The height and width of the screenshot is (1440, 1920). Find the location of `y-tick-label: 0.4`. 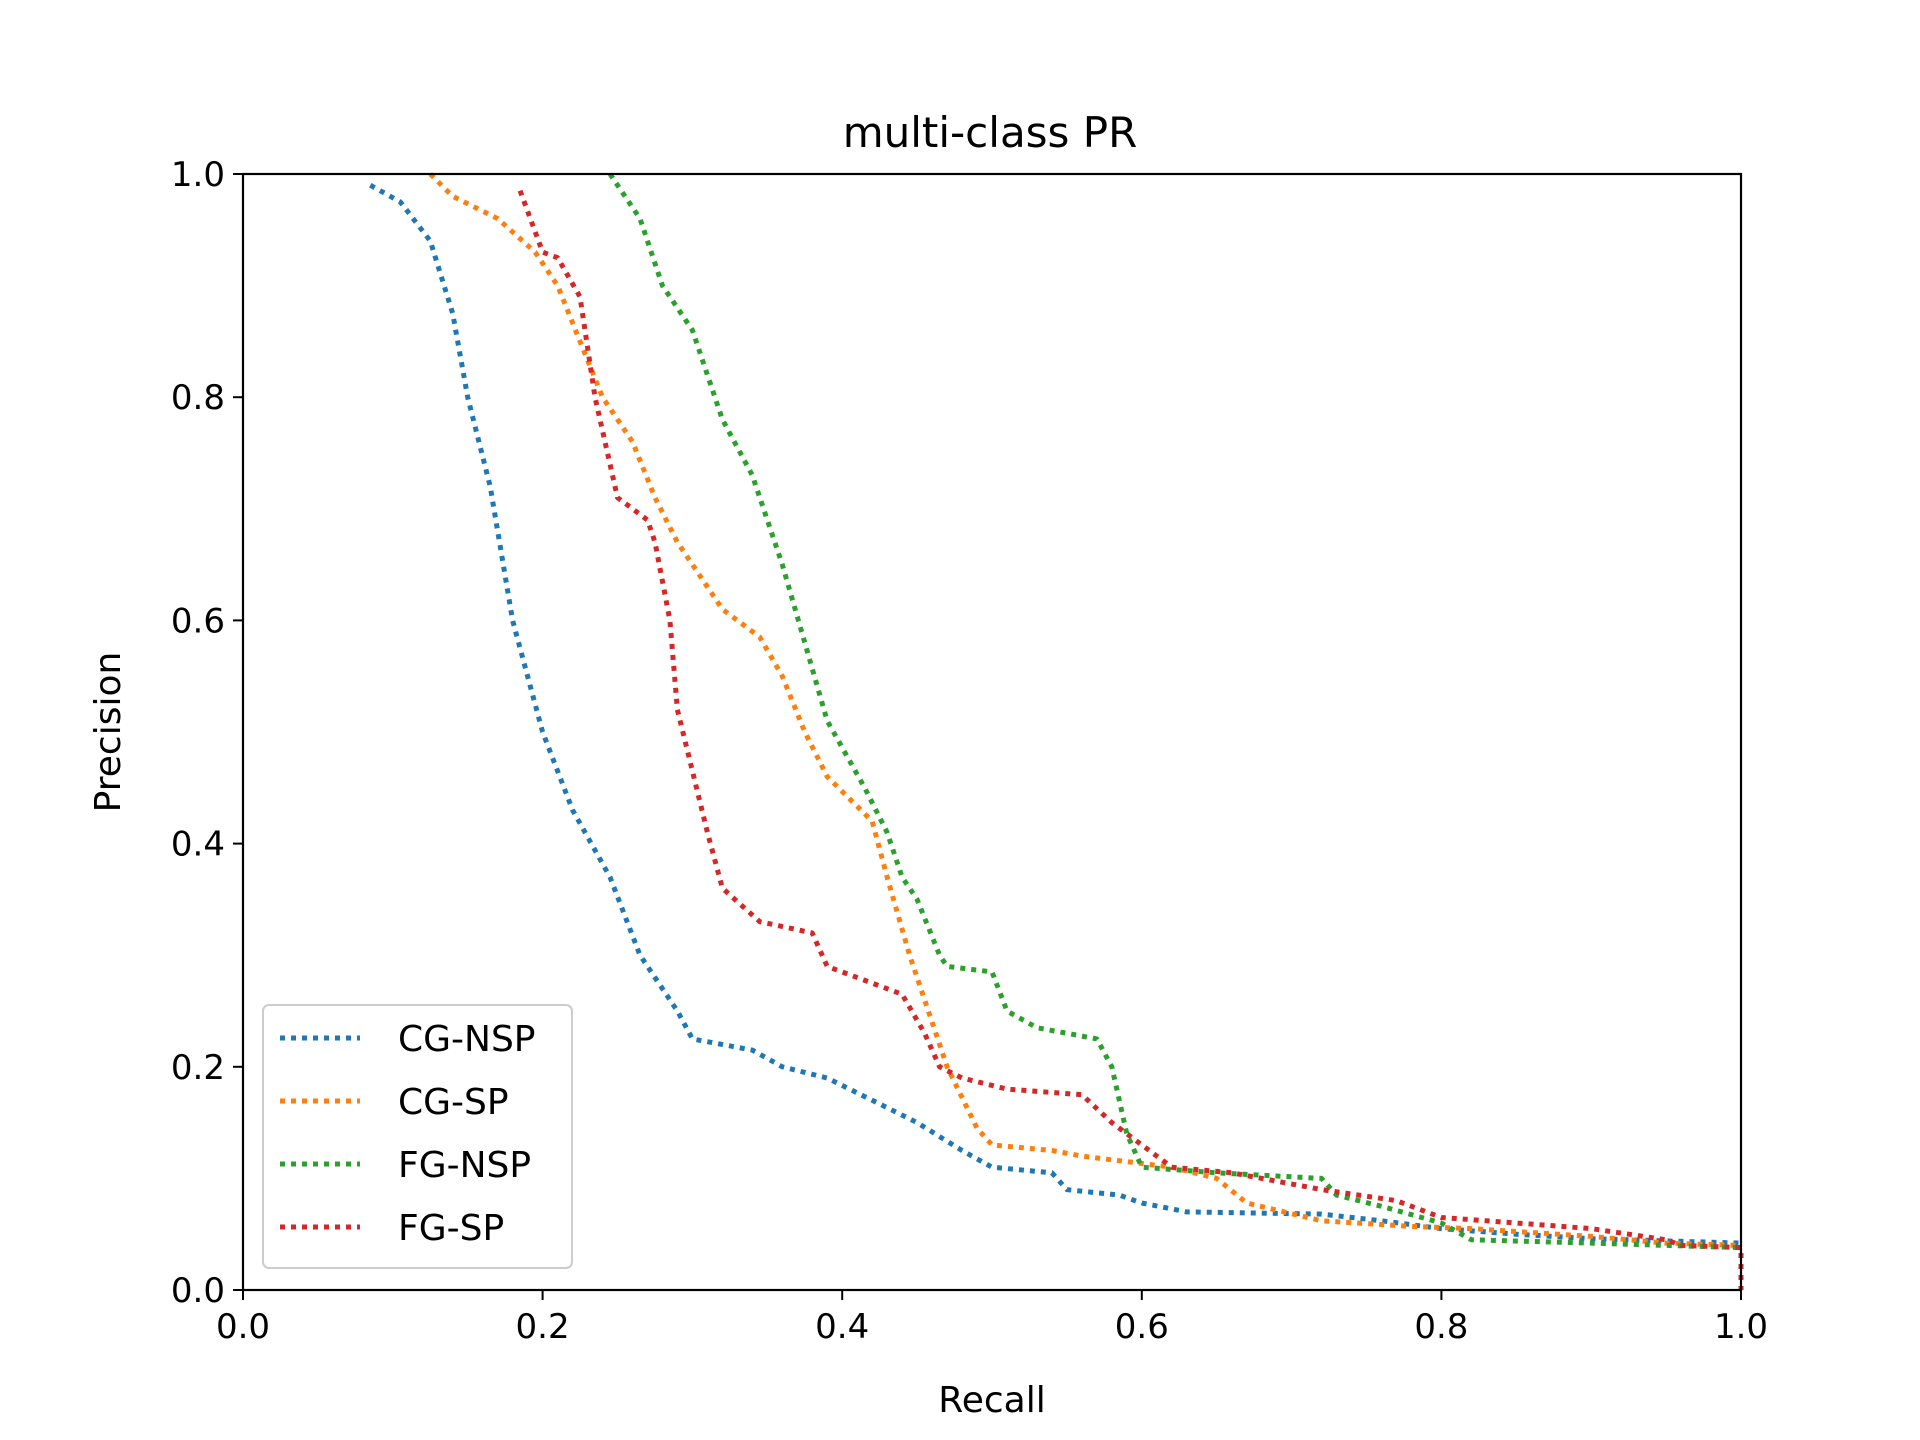

y-tick-label: 0.4 is located at coordinates (198, 845).